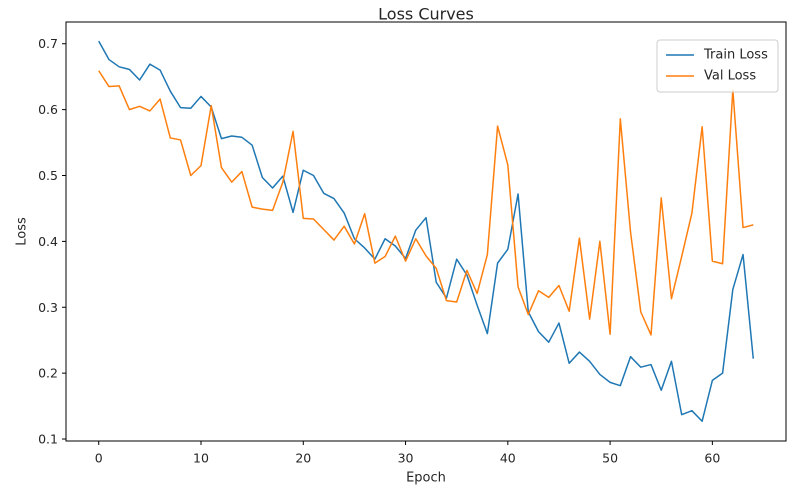 The image size is (800, 500). What do you see at coordinates (48, 175) in the screenshot?
I see `y-tick-label: 0.5` at bounding box center [48, 175].